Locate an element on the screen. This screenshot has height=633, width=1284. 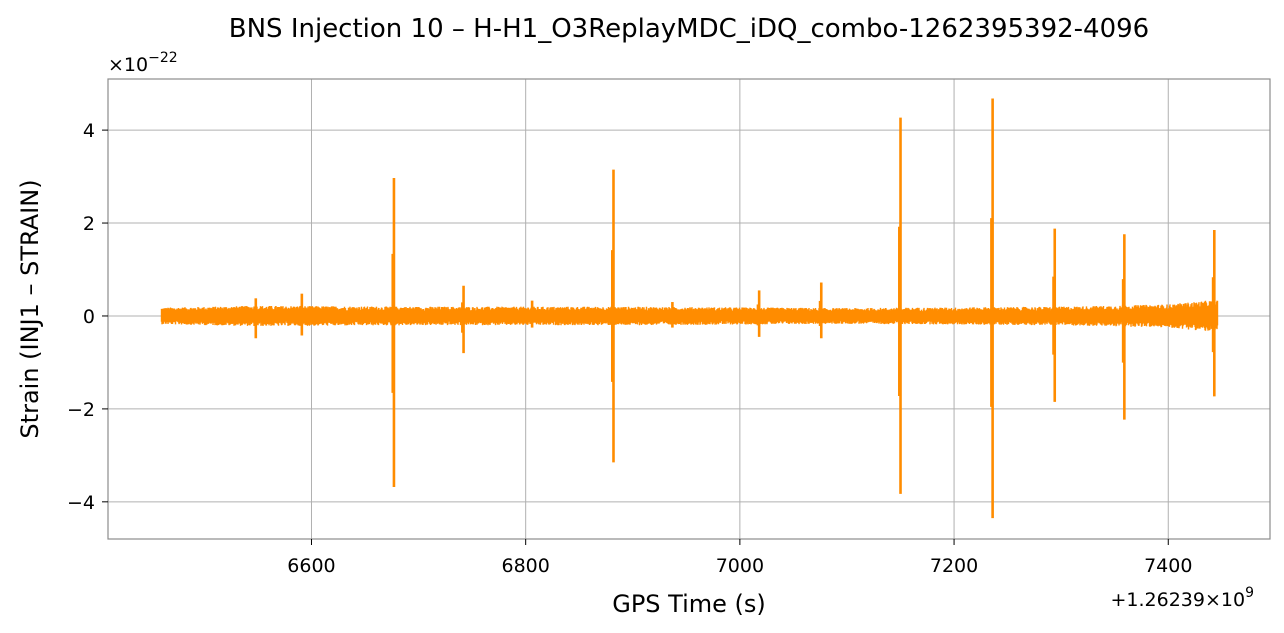
x-tick-label: 7200 is located at coordinates (954, 566).